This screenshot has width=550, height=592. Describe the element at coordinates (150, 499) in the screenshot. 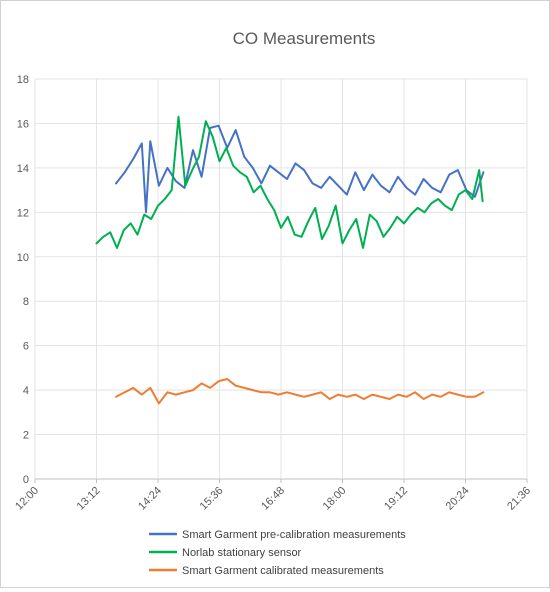

I see `x-tick-label: 14:24` at that location.